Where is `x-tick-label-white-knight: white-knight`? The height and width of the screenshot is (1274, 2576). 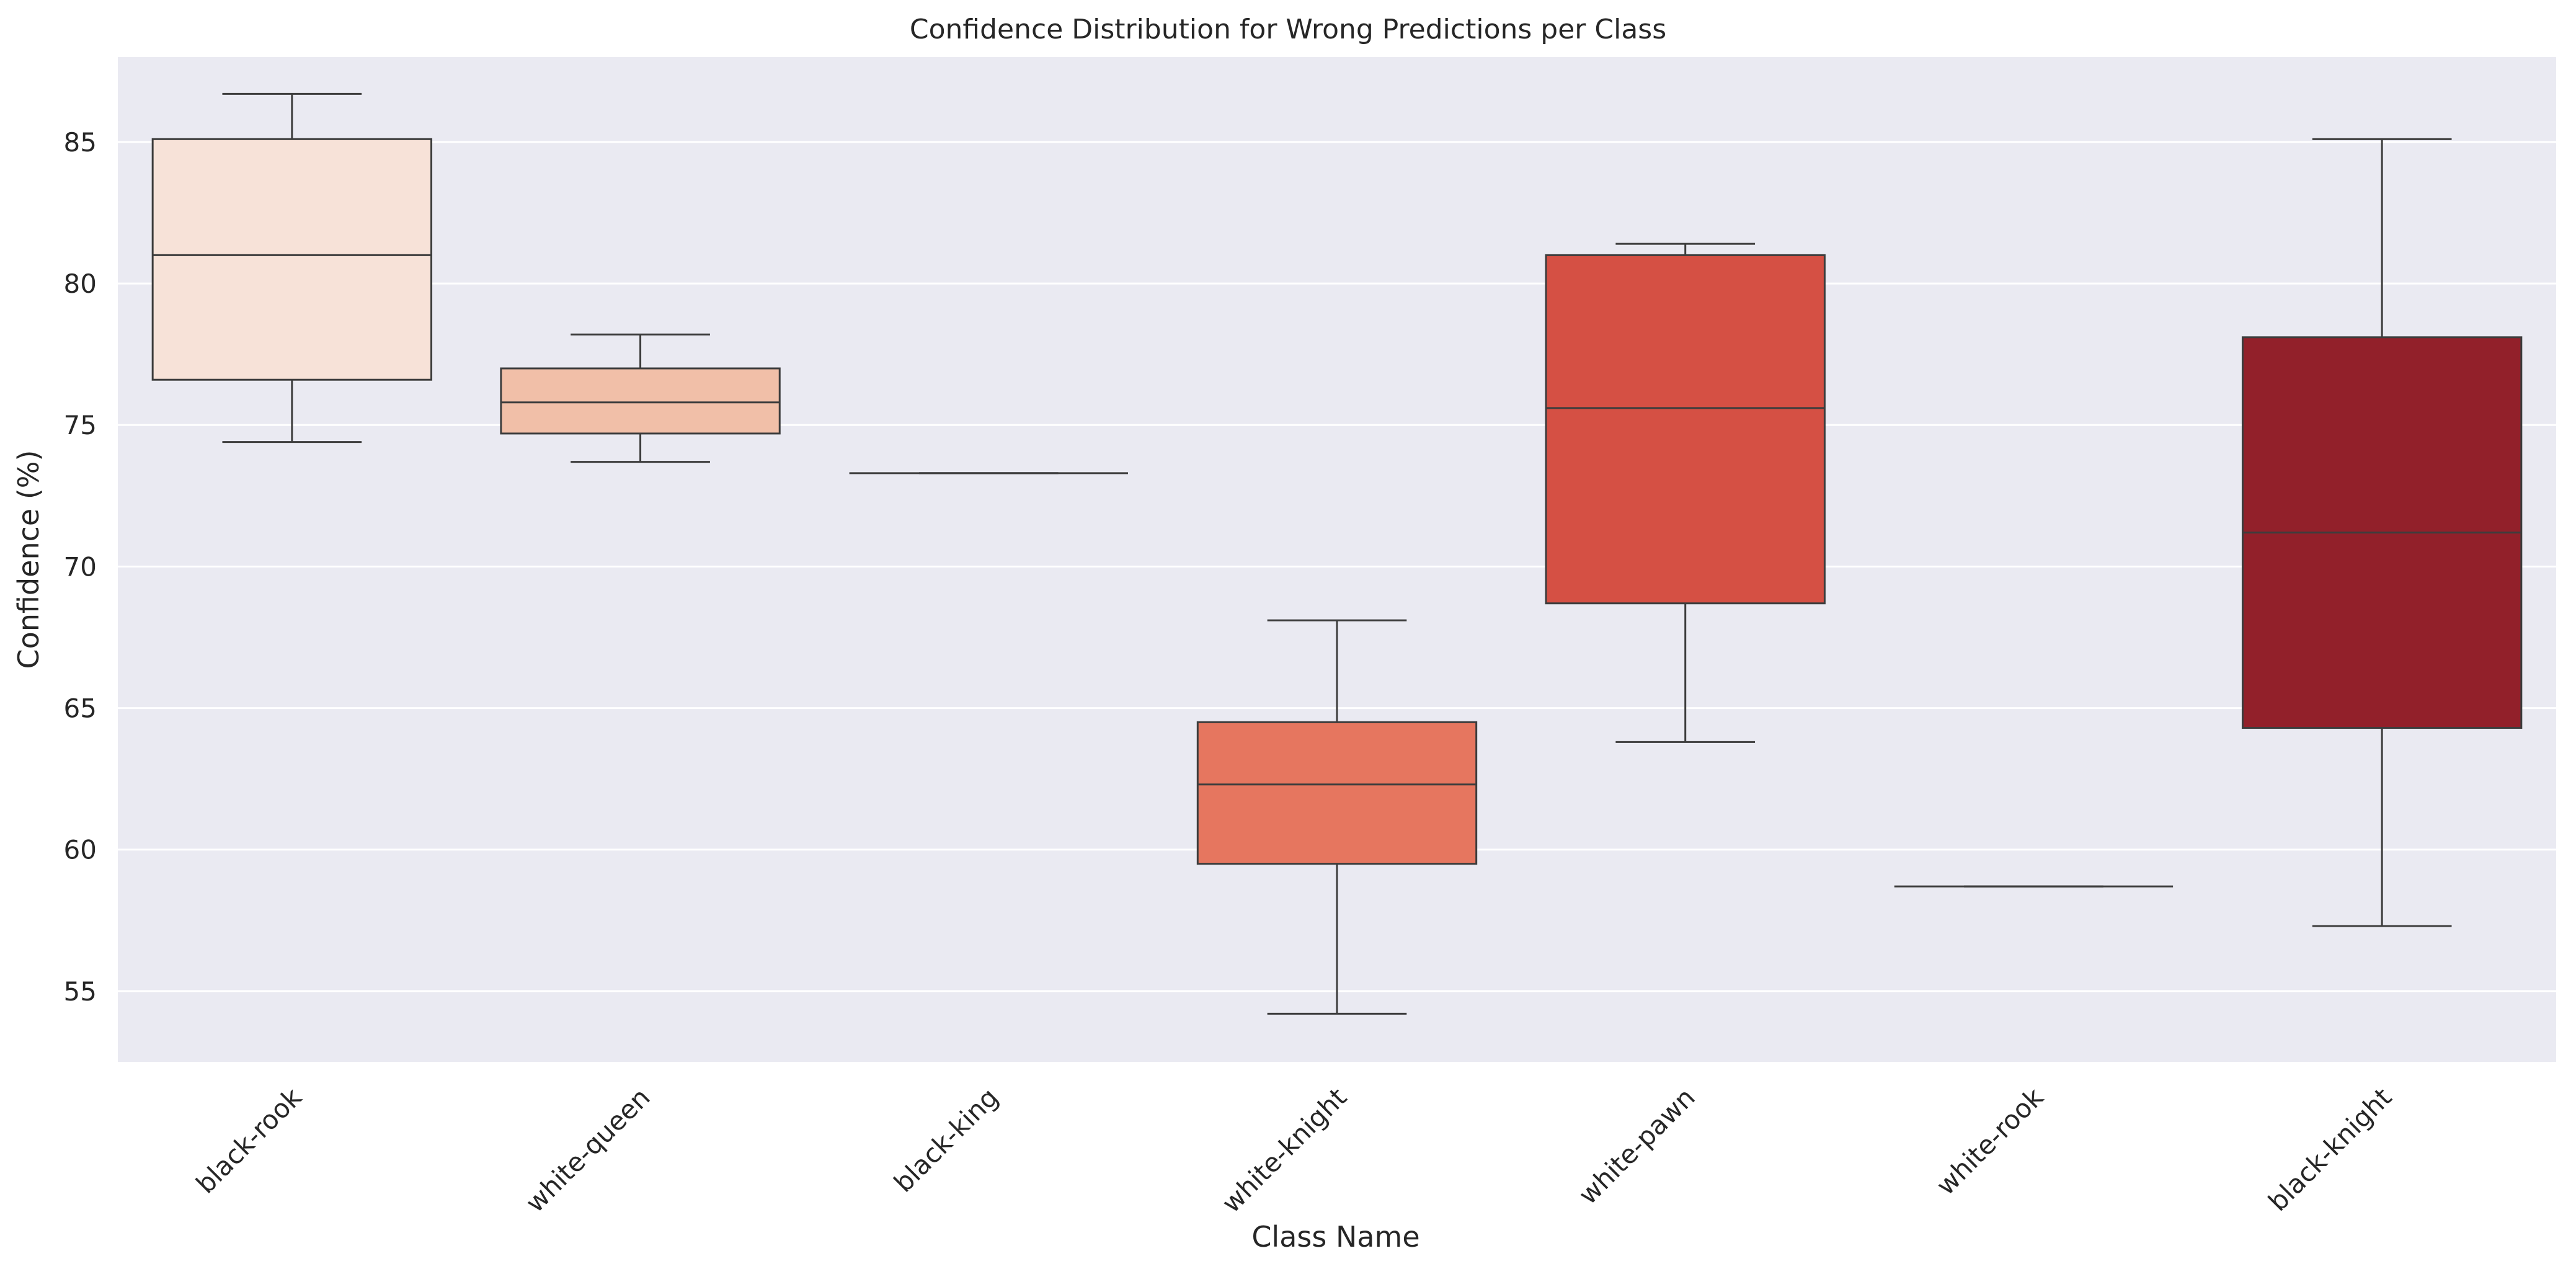
x-tick-label-white-knight: white-knight is located at coordinates (1284, 1150).